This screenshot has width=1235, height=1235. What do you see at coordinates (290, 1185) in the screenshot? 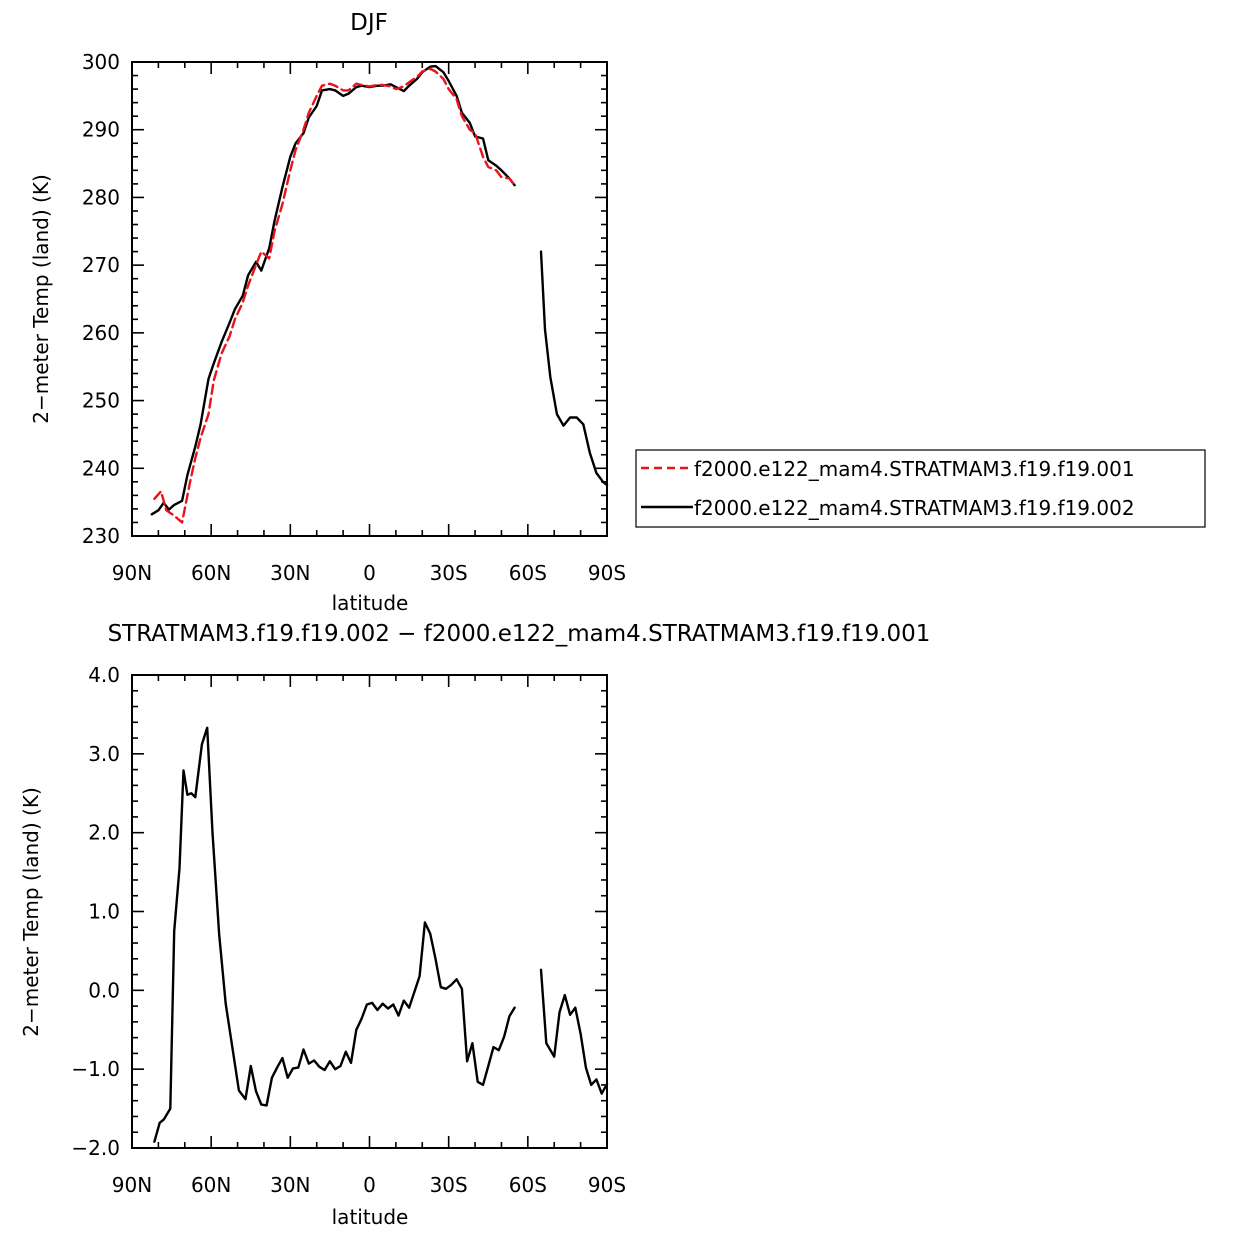
I see `bottom-x-tick-label: 30N` at bounding box center [290, 1185].